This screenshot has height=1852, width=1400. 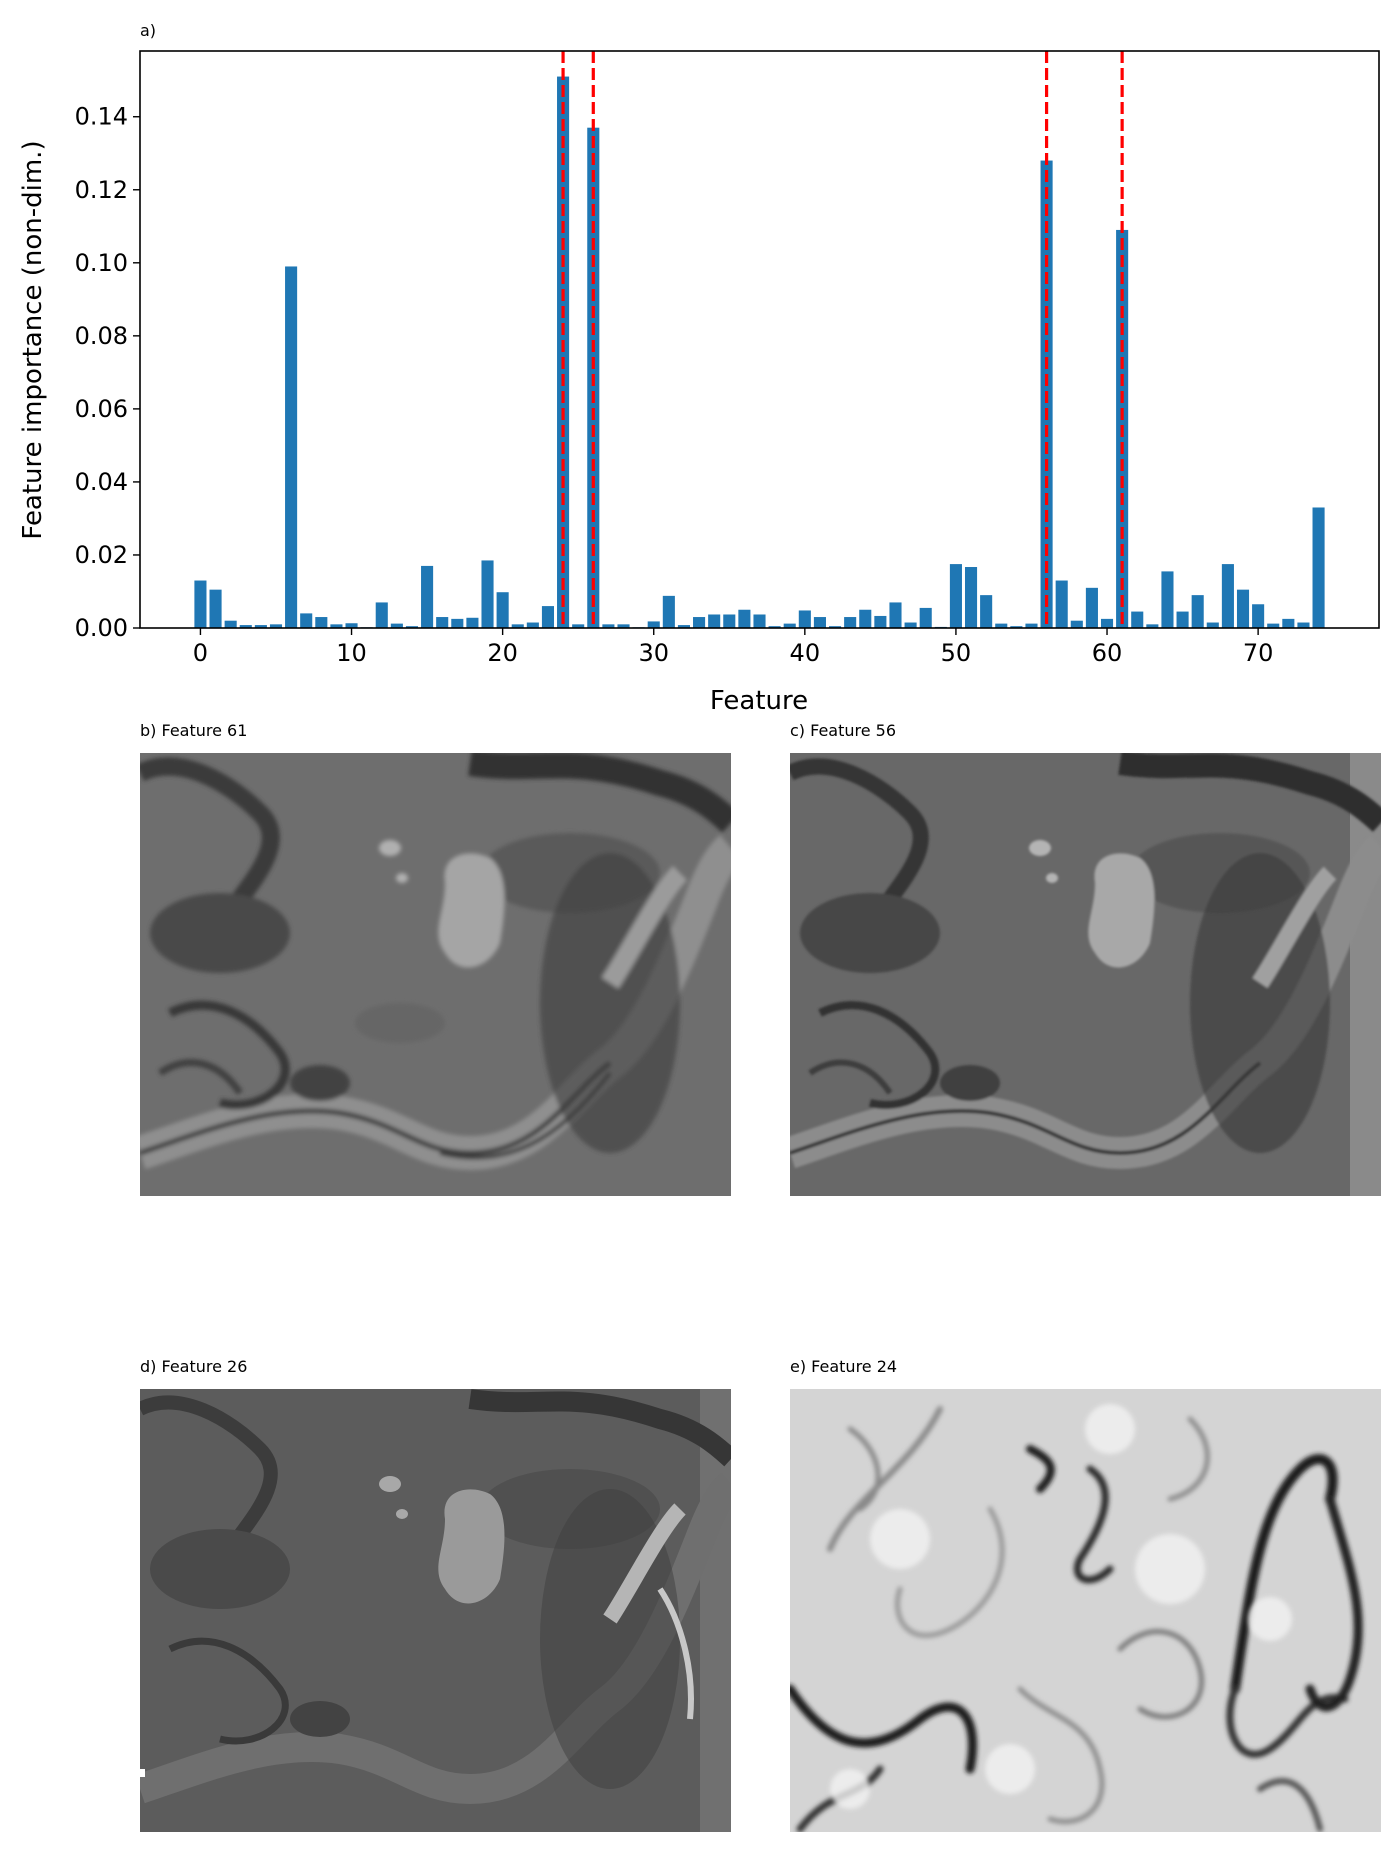 I want to click on x-ticks: 0 10 20 30 40 50 60 70, so click(x=733, y=647).